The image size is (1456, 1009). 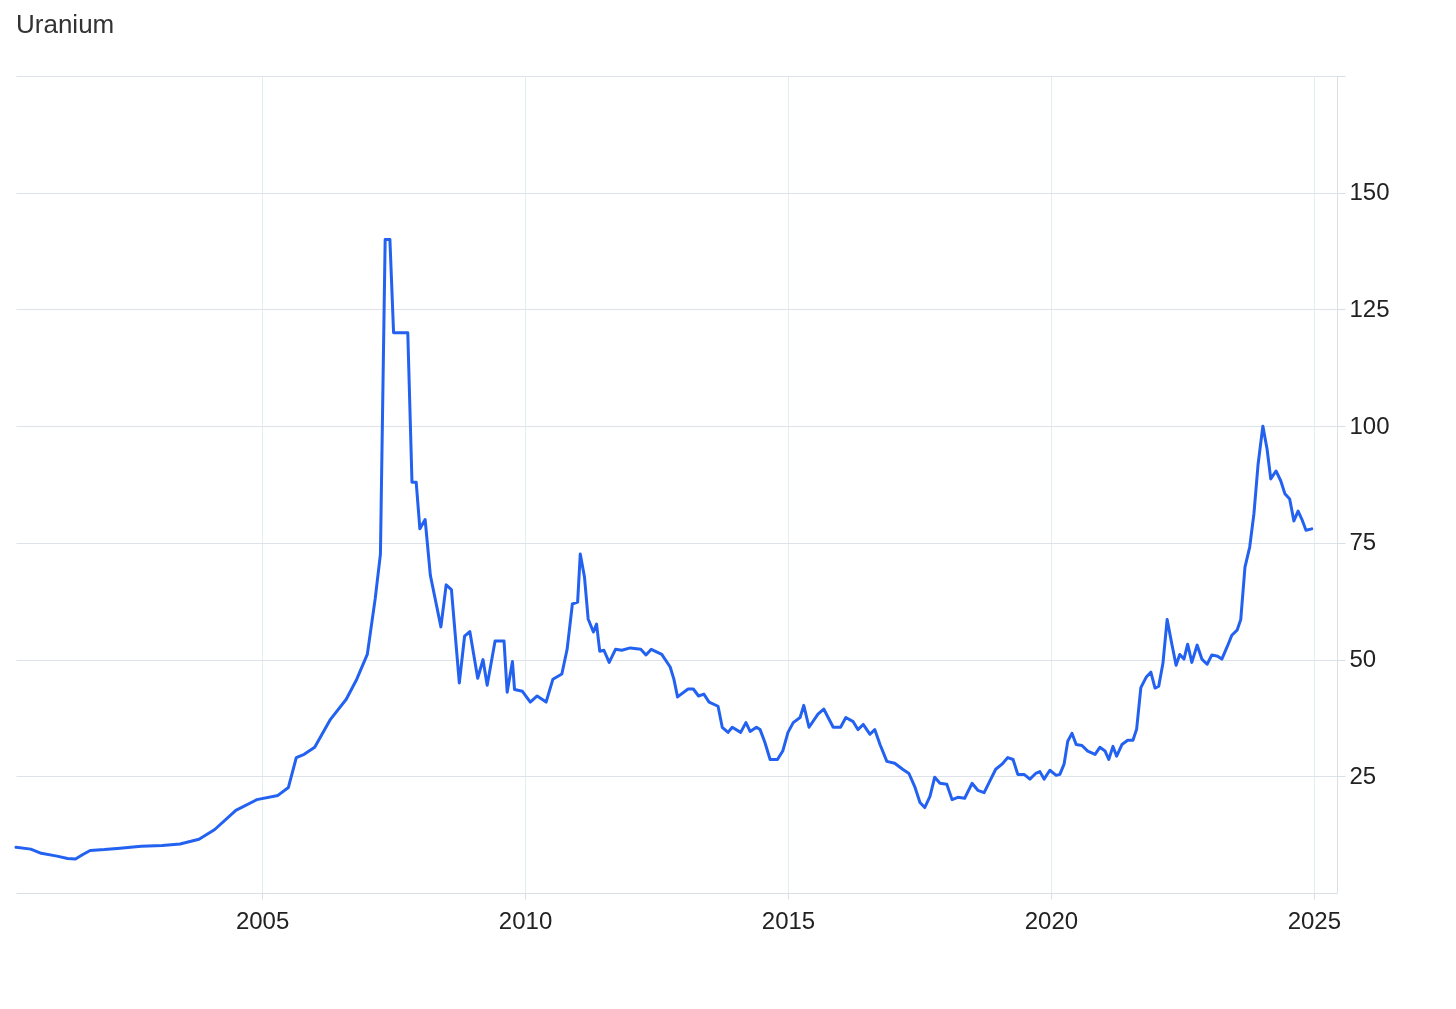 I want to click on y-tick-label: 50, so click(x=1363, y=659).